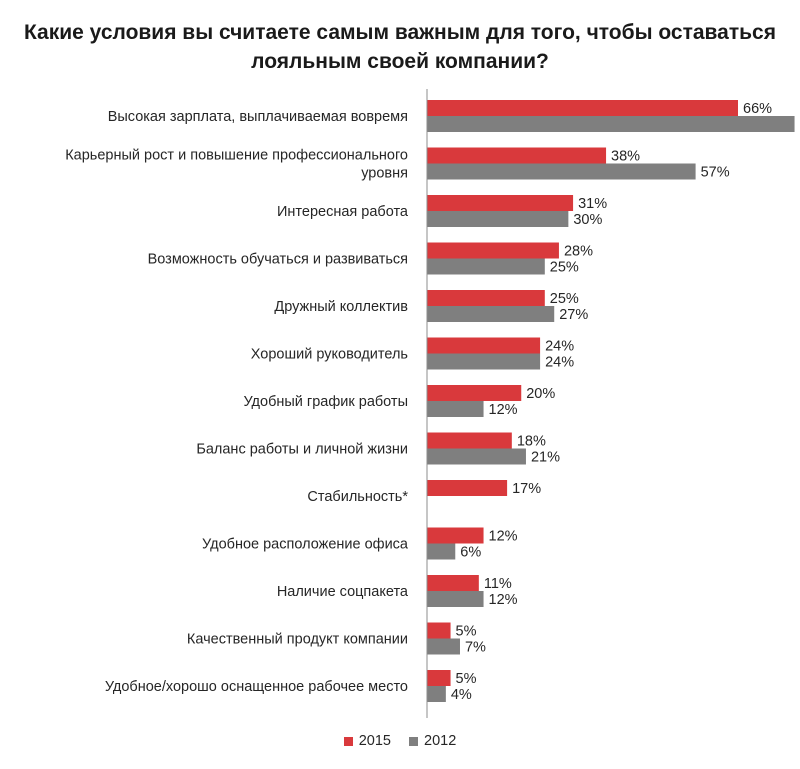 The height and width of the screenshot is (769, 800). I want to click on legend-item-2012: 2012, so click(432, 741).